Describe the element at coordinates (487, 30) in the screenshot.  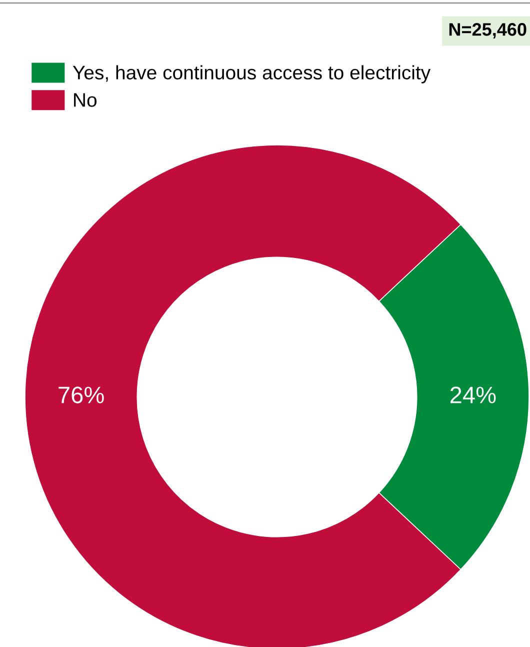
I see `text: N=25,460` at that location.